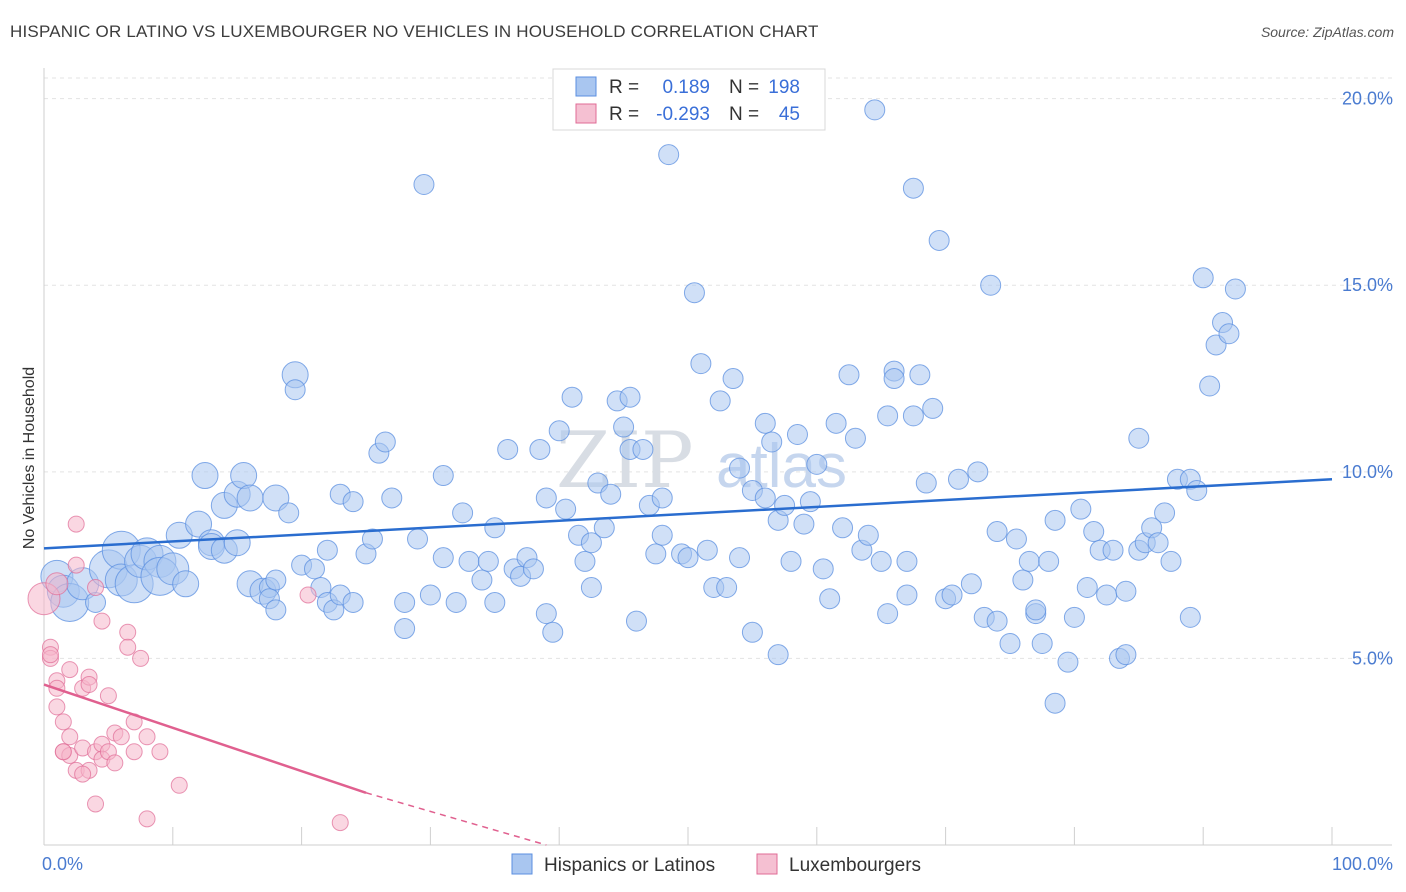 This screenshot has height=892, width=1406. I want to click on legend-n-label-2: N =, so click(744, 114).